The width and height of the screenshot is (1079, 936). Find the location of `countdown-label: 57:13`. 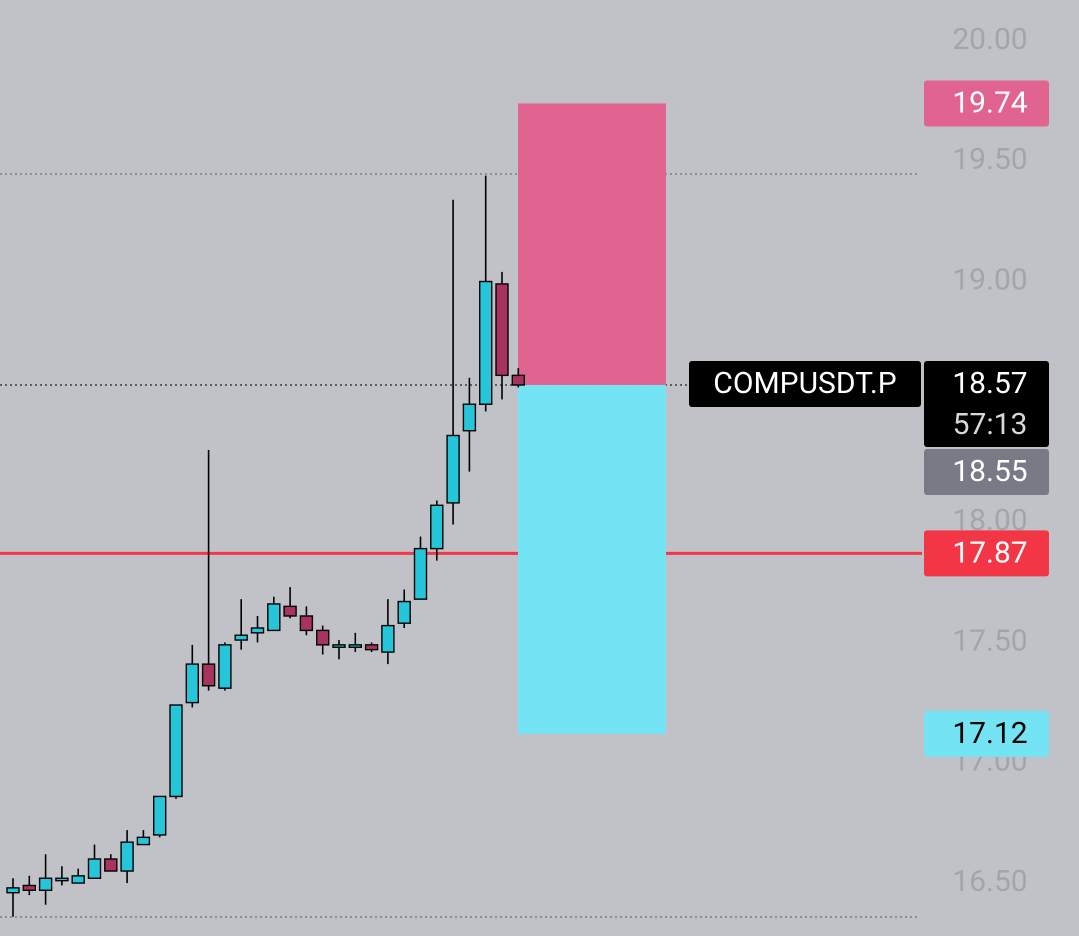

countdown-label: 57:13 is located at coordinates (990, 424).